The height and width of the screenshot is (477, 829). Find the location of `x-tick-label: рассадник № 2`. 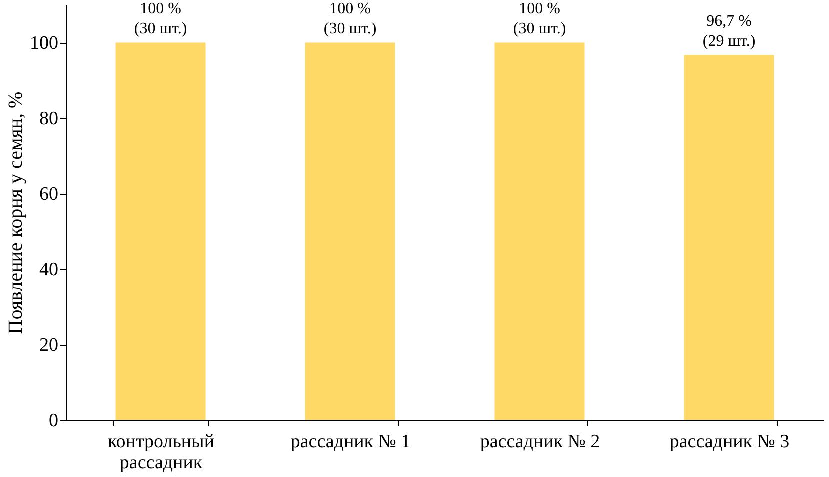

x-tick-label: рассадник № 2 is located at coordinates (540, 442).